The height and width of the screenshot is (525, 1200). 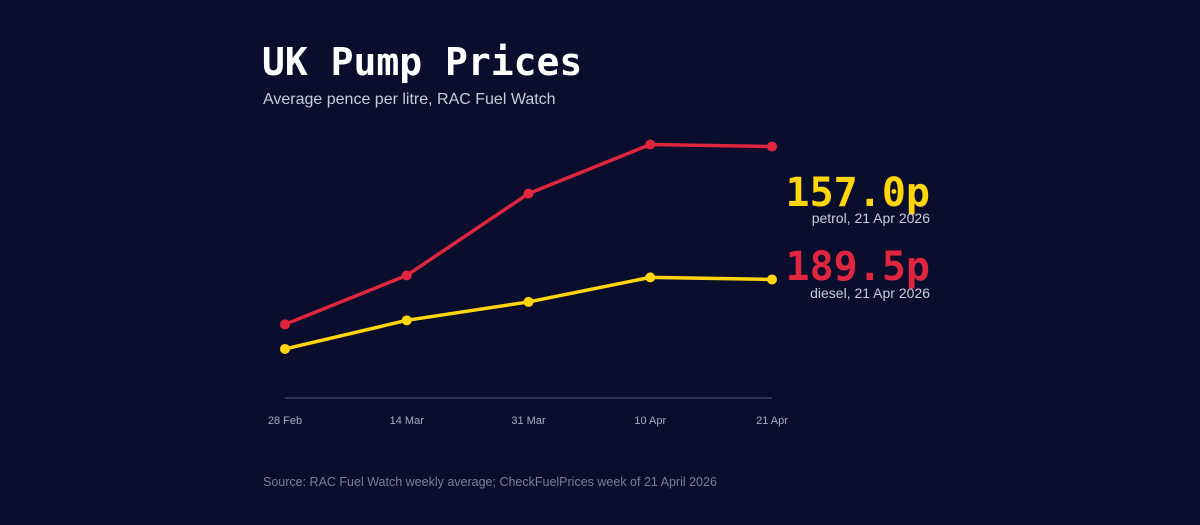 What do you see at coordinates (409, 99) in the screenshot?
I see `page-subtitle: Average pence per litre, RAC Fuel Watch` at bounding box center [409, 99].